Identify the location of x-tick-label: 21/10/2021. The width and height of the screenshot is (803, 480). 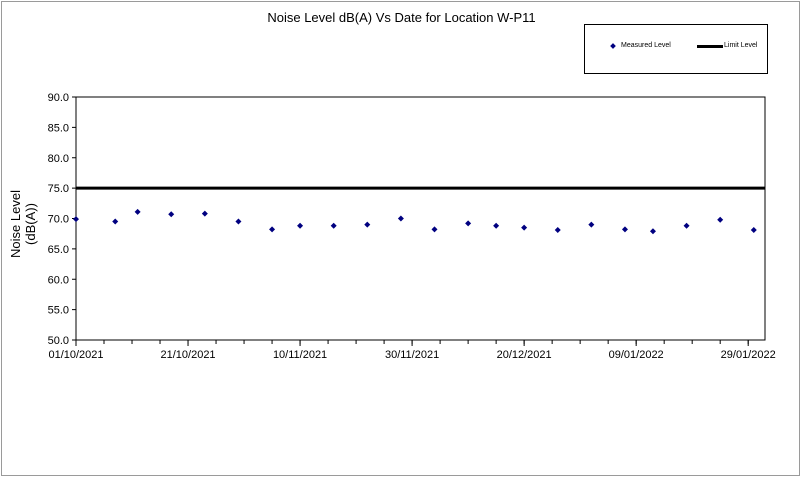
(188, 355).